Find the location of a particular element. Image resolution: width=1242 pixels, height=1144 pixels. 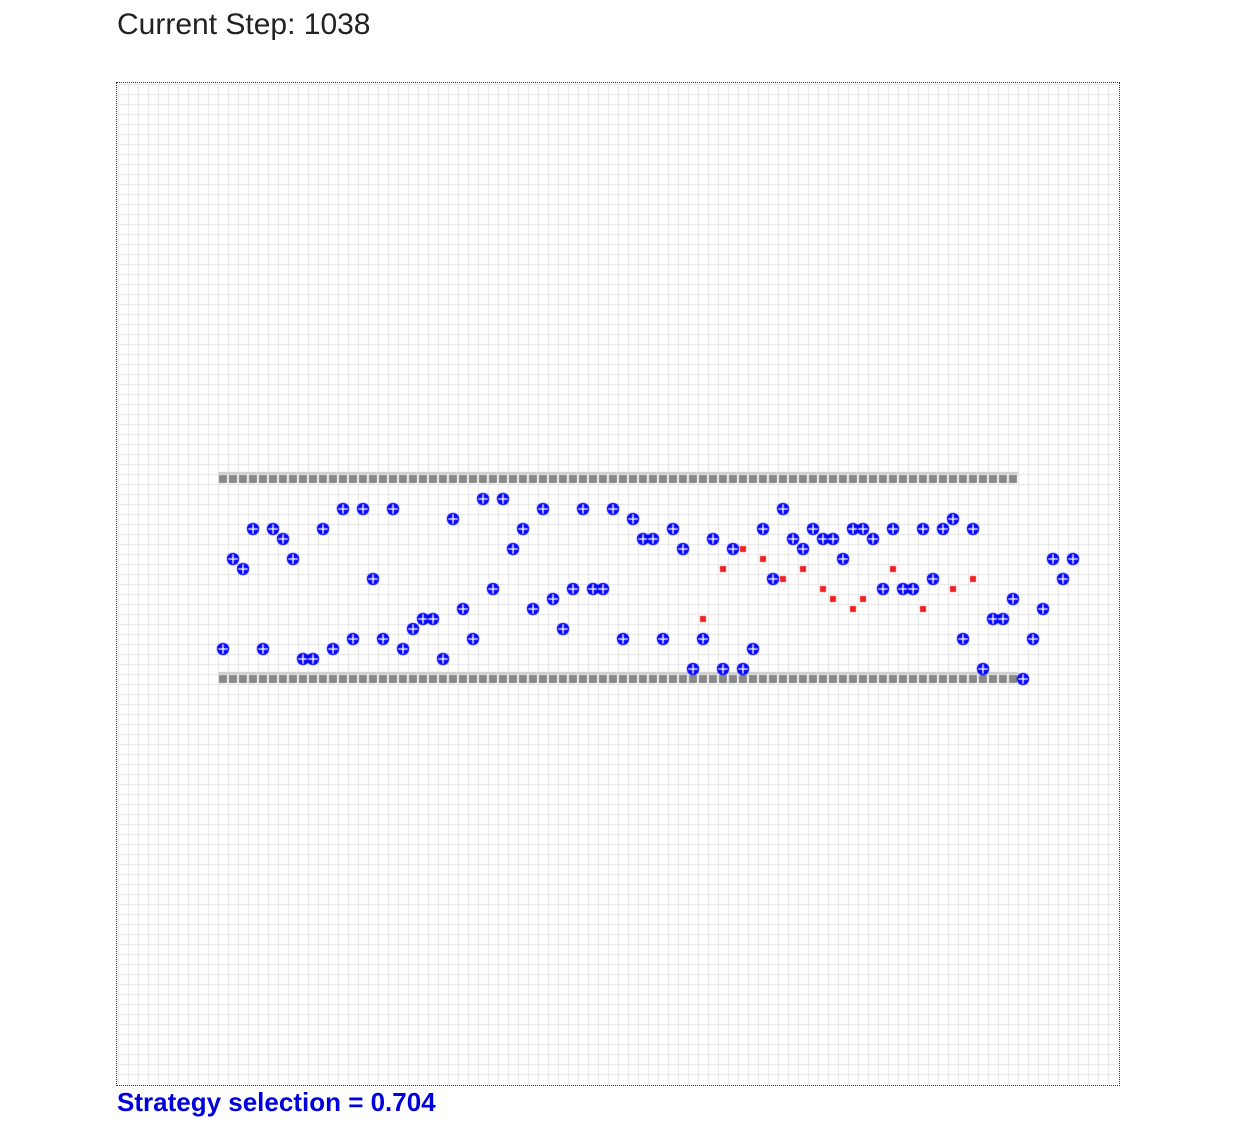

strategy-selection-label: Strategy selection = 0.704 is located at coordinates (276, 1102).